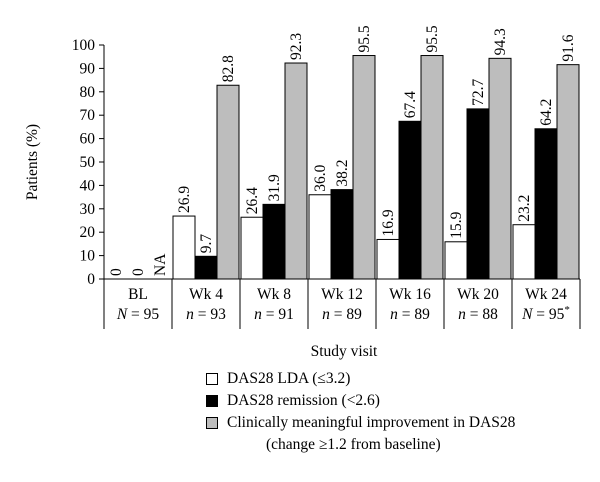 This screenshot has height=482, width=600. What do you see at coordinates (212, 379) in the screenshot?
I see `legend-swatch-lda` at bounding box center [212, 379].